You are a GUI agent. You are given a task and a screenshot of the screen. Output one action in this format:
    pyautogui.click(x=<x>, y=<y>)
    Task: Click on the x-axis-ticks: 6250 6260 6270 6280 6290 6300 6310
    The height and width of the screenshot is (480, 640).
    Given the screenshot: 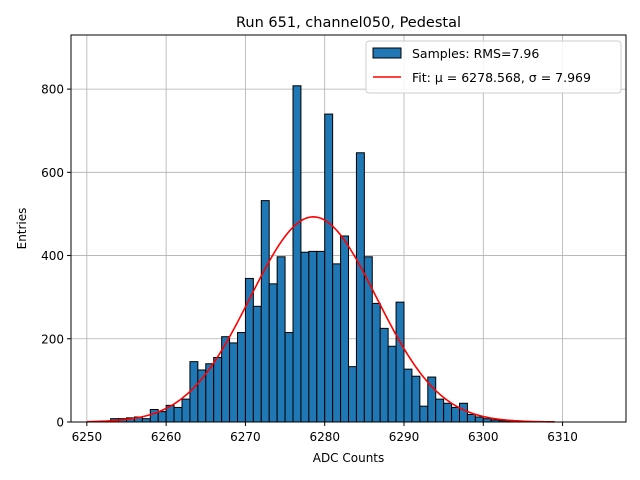 What is the action you would take?
    pyautogui.click(x=325, y=433)
    